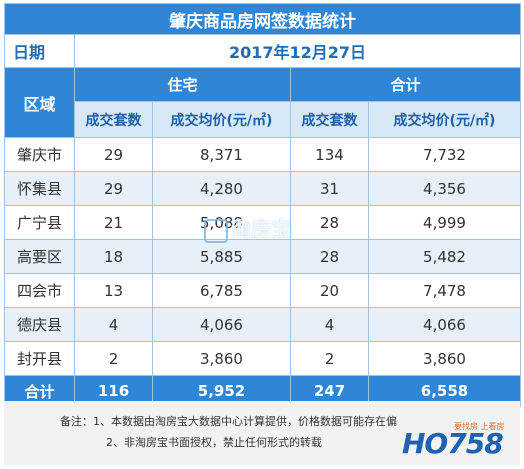  Describe the element at coordinates (221, 256) in the screenshot. I see `res-price-cell: 5,885` at that location.